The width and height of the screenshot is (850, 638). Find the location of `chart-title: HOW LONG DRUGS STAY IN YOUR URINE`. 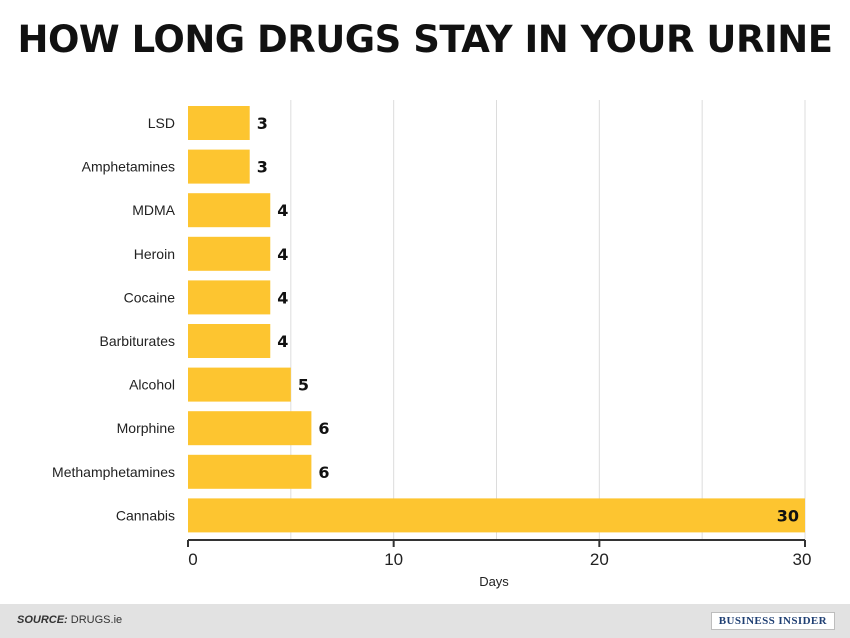

chart-title: HOW LONG DRUGS STAY IN YOUR URINE is located at coordinates (425, 39).